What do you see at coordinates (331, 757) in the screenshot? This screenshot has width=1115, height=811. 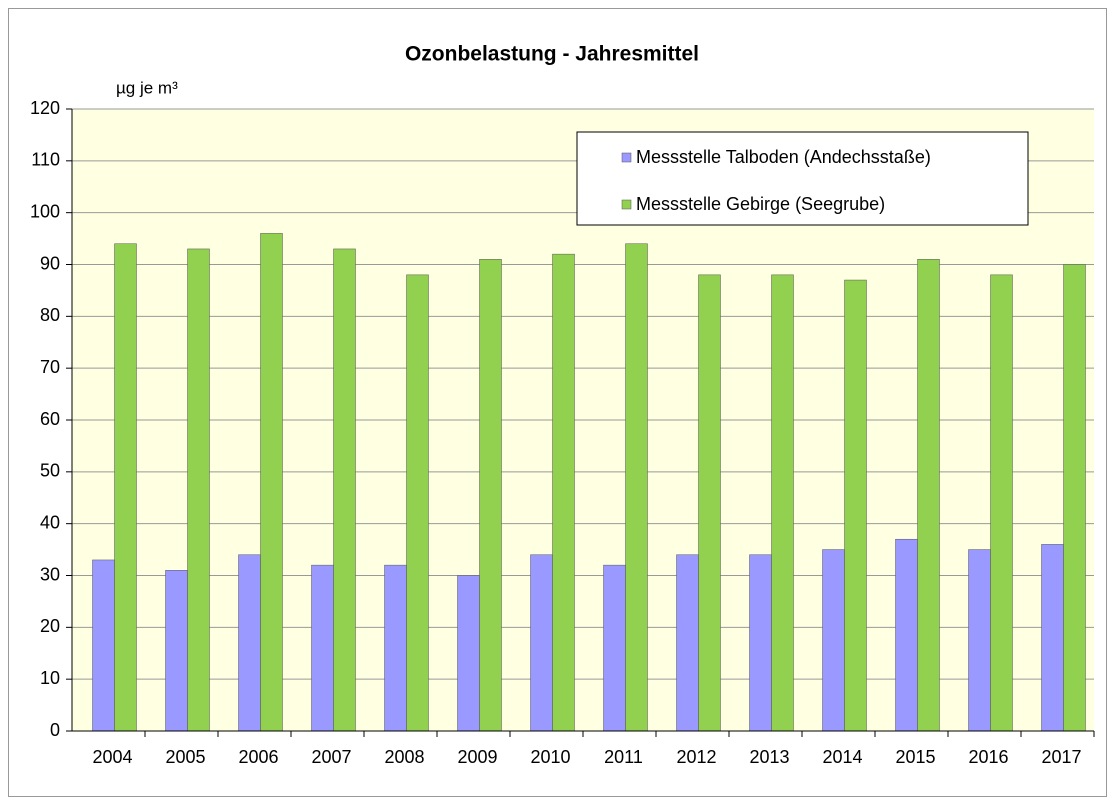 I see `x-tick-label: 2007` at bounding box center [331, 757].